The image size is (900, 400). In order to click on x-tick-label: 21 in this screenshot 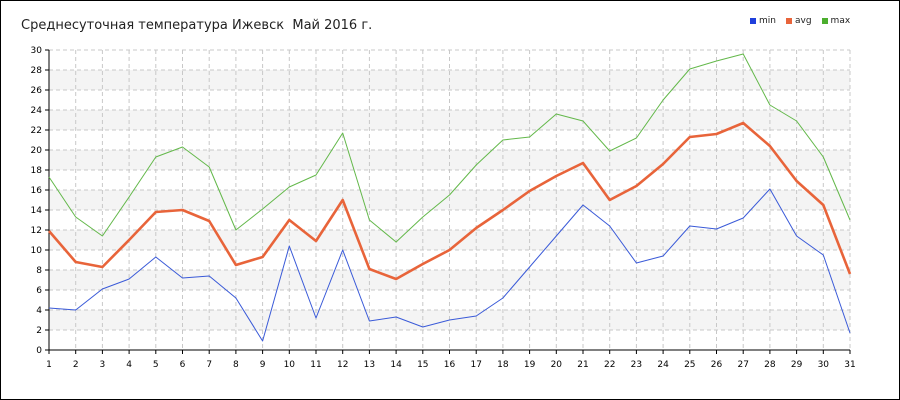, I will do `click(582, 365)`.